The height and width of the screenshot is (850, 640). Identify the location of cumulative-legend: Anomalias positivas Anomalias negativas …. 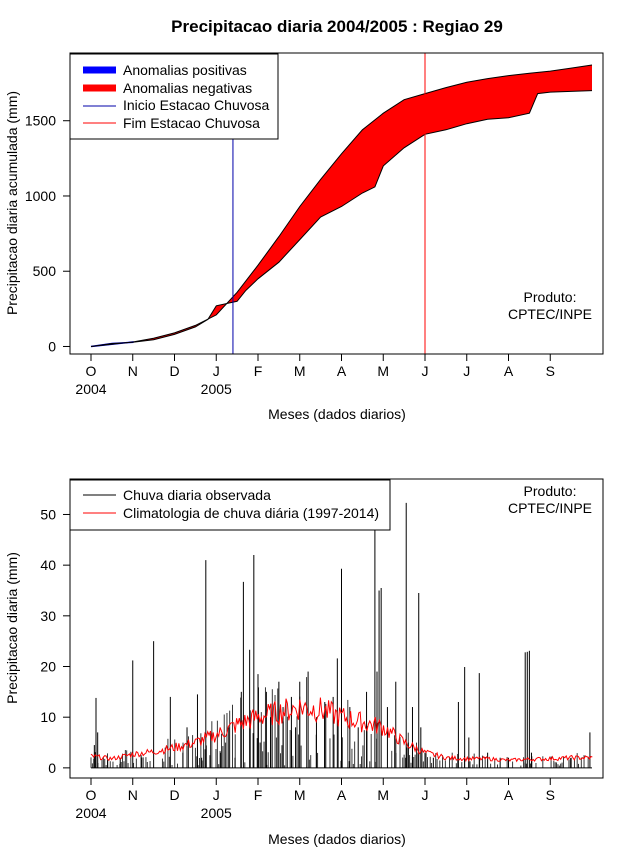
(174, 96).